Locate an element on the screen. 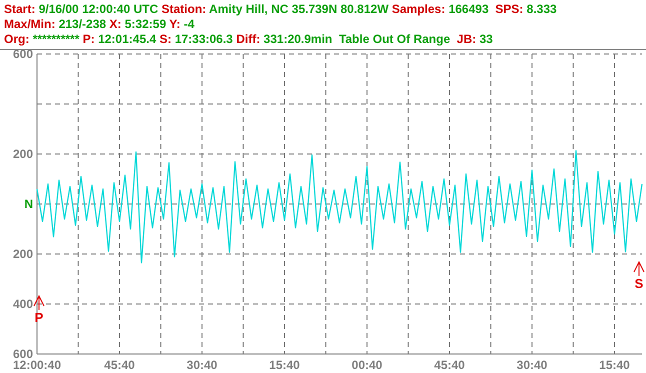 This screenshot has width=646, height=373. chart-subtitle: Max/Min: 213/-238 X: 5:32:59 Y: -4 is located at coordinates (99, 24).